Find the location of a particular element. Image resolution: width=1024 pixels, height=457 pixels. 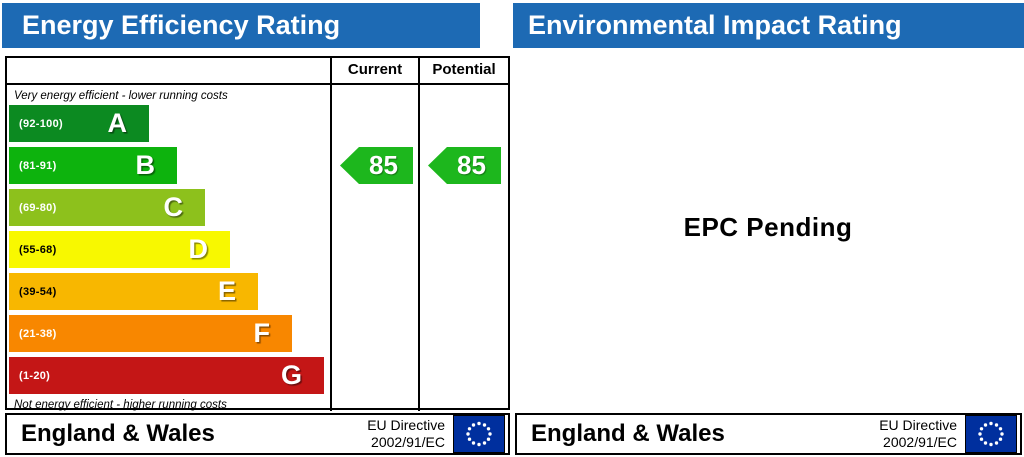

potential-rating-cell: 85 is located at coordinates (463, 248).